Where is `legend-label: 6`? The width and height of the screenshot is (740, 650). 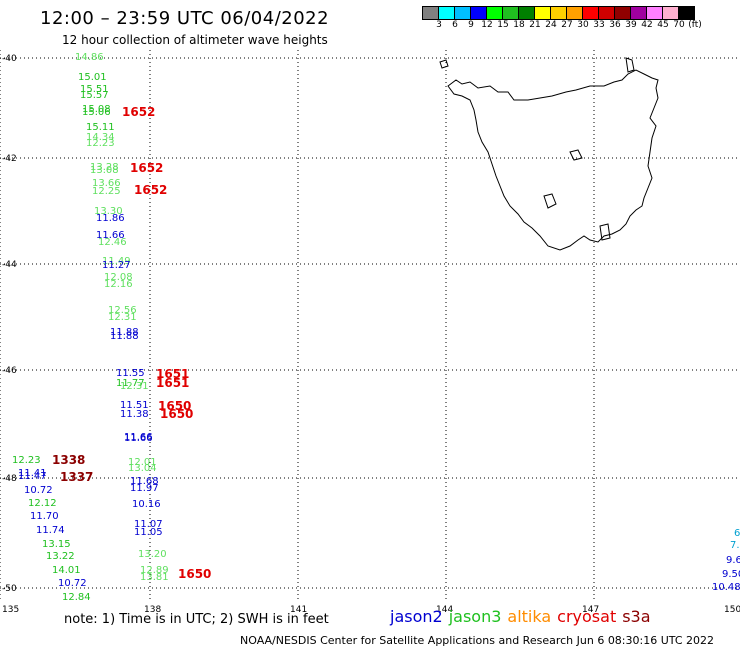 legend-label: 6 is located at coordinates (455, 25).